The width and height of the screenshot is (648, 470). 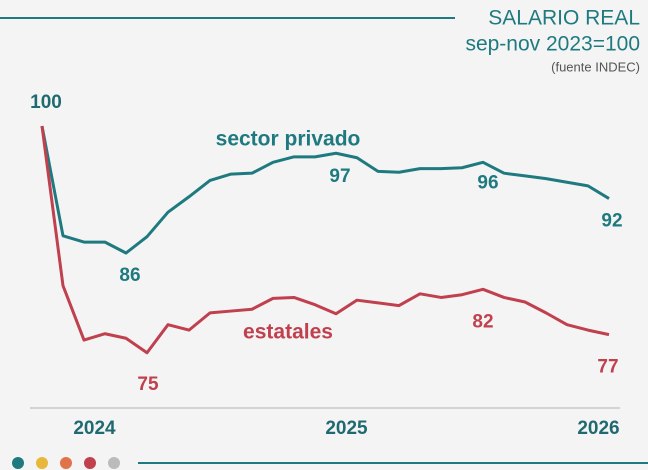 I want to click on data-label: 77, so click(x=607, y=367).